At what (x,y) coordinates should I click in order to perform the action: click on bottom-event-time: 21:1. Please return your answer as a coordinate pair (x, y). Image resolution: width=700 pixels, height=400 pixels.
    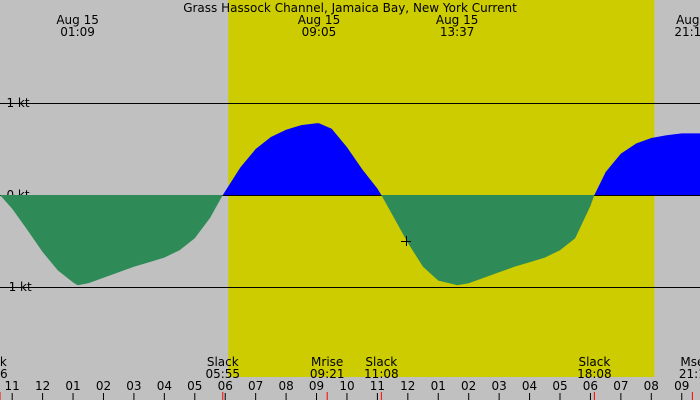
    Looking at the image, I should click on (689, 374).